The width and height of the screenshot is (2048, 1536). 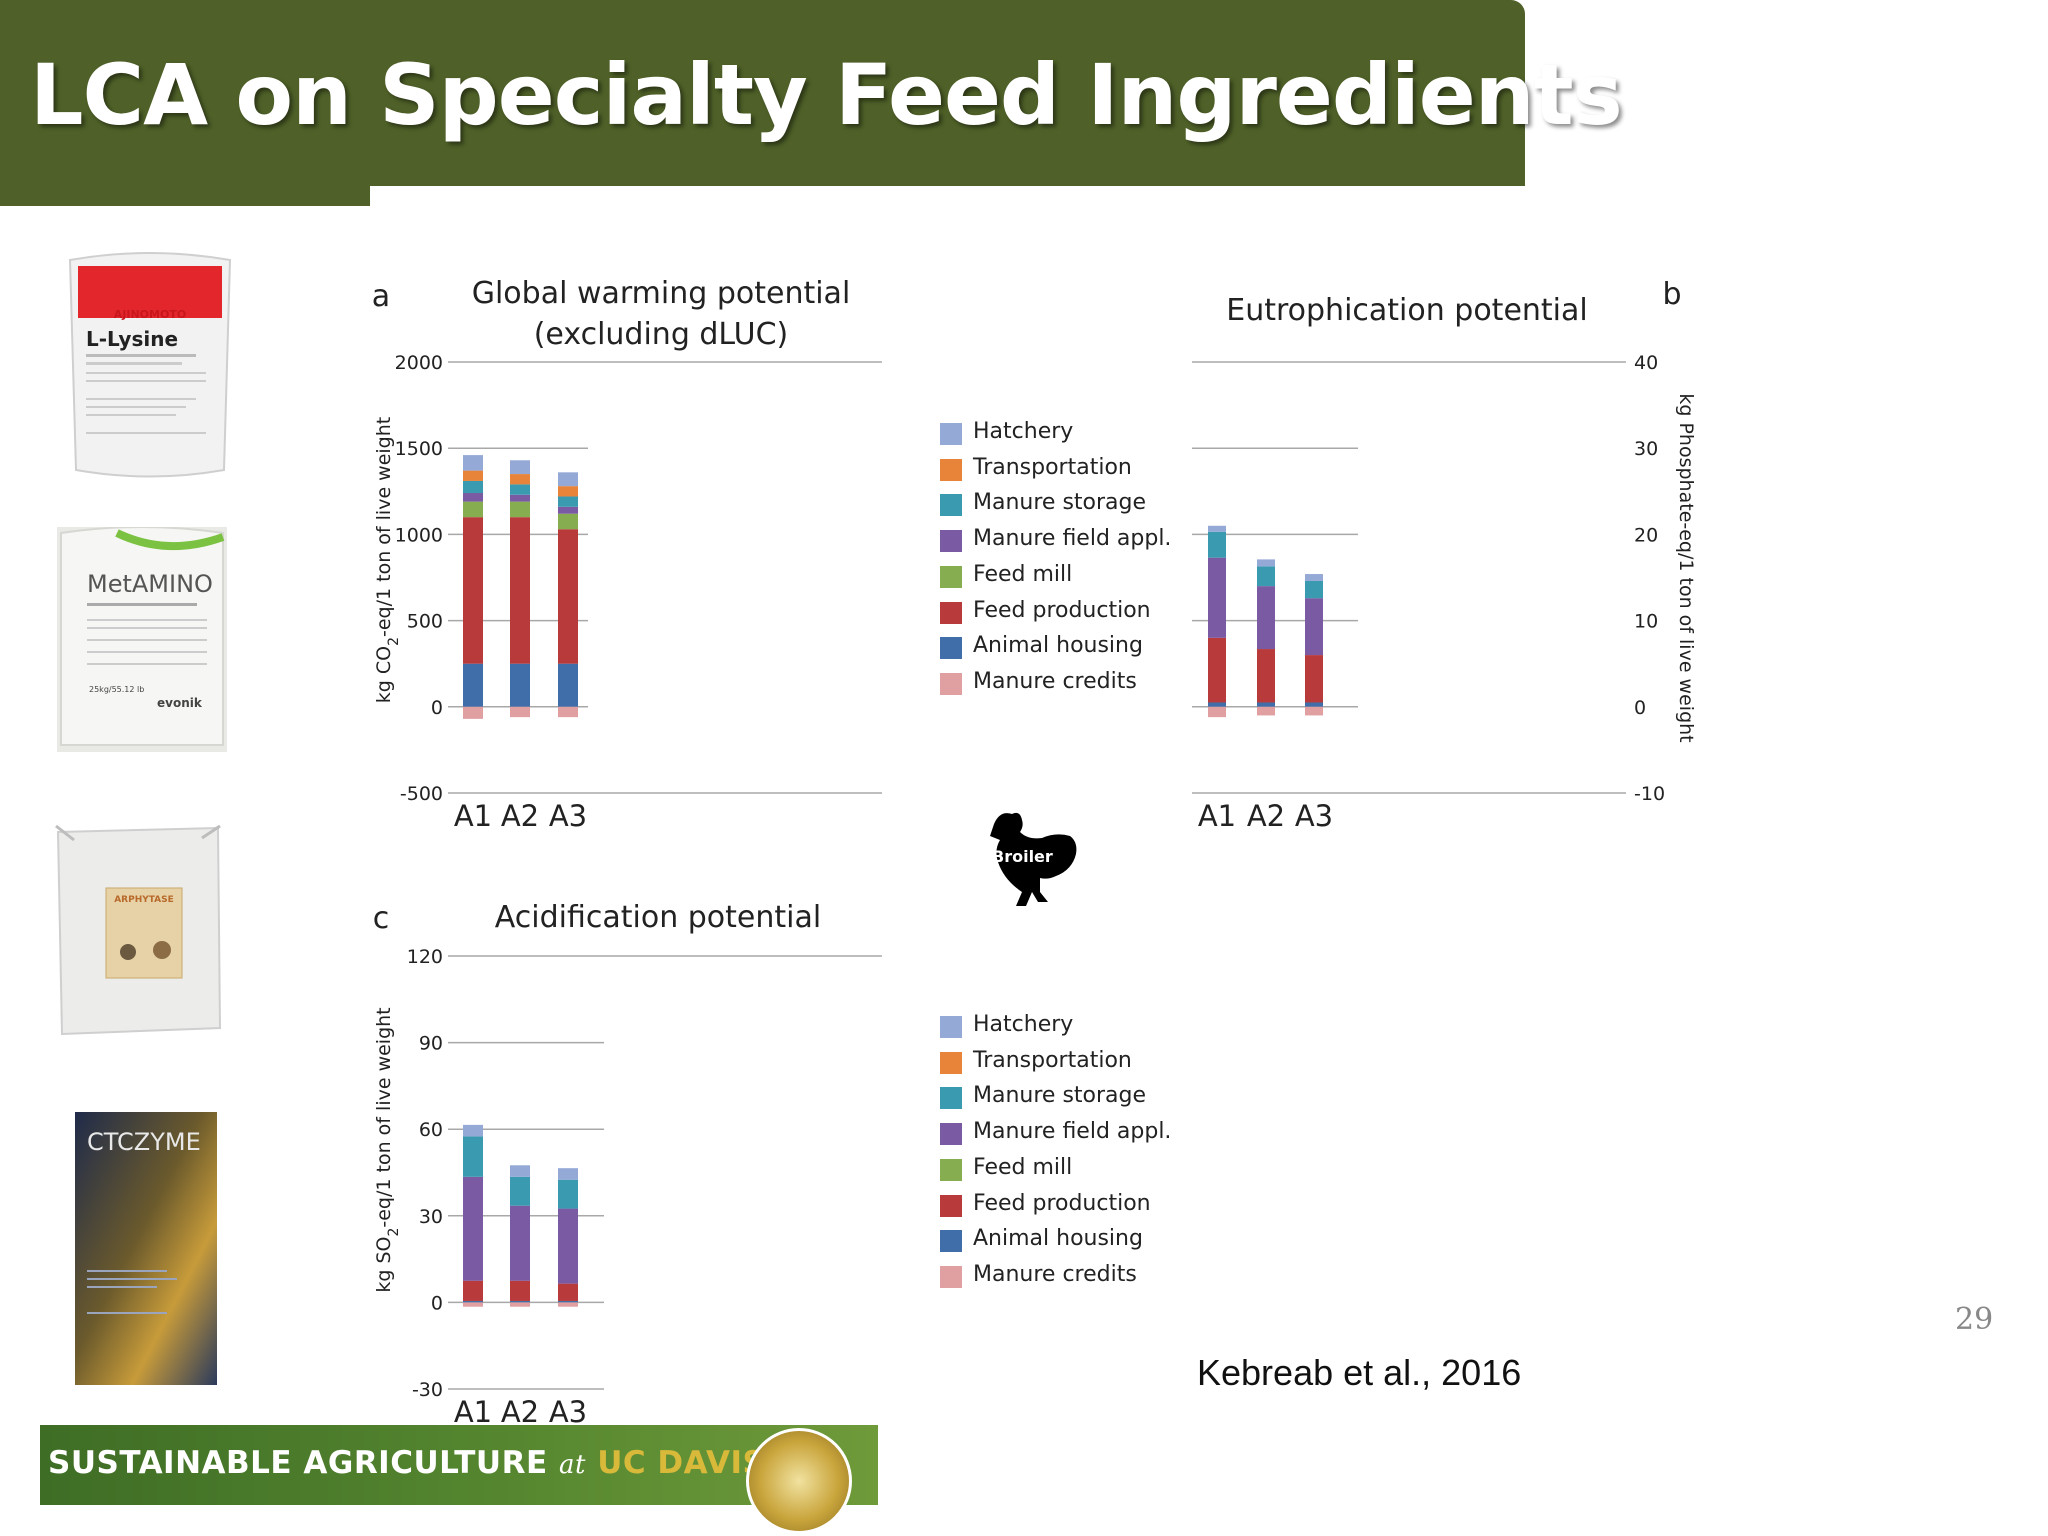 What do you see at coordinates (381, 918) in the screenshot?
I see `panel-letter-c: c` at bounding box center [381, 918].